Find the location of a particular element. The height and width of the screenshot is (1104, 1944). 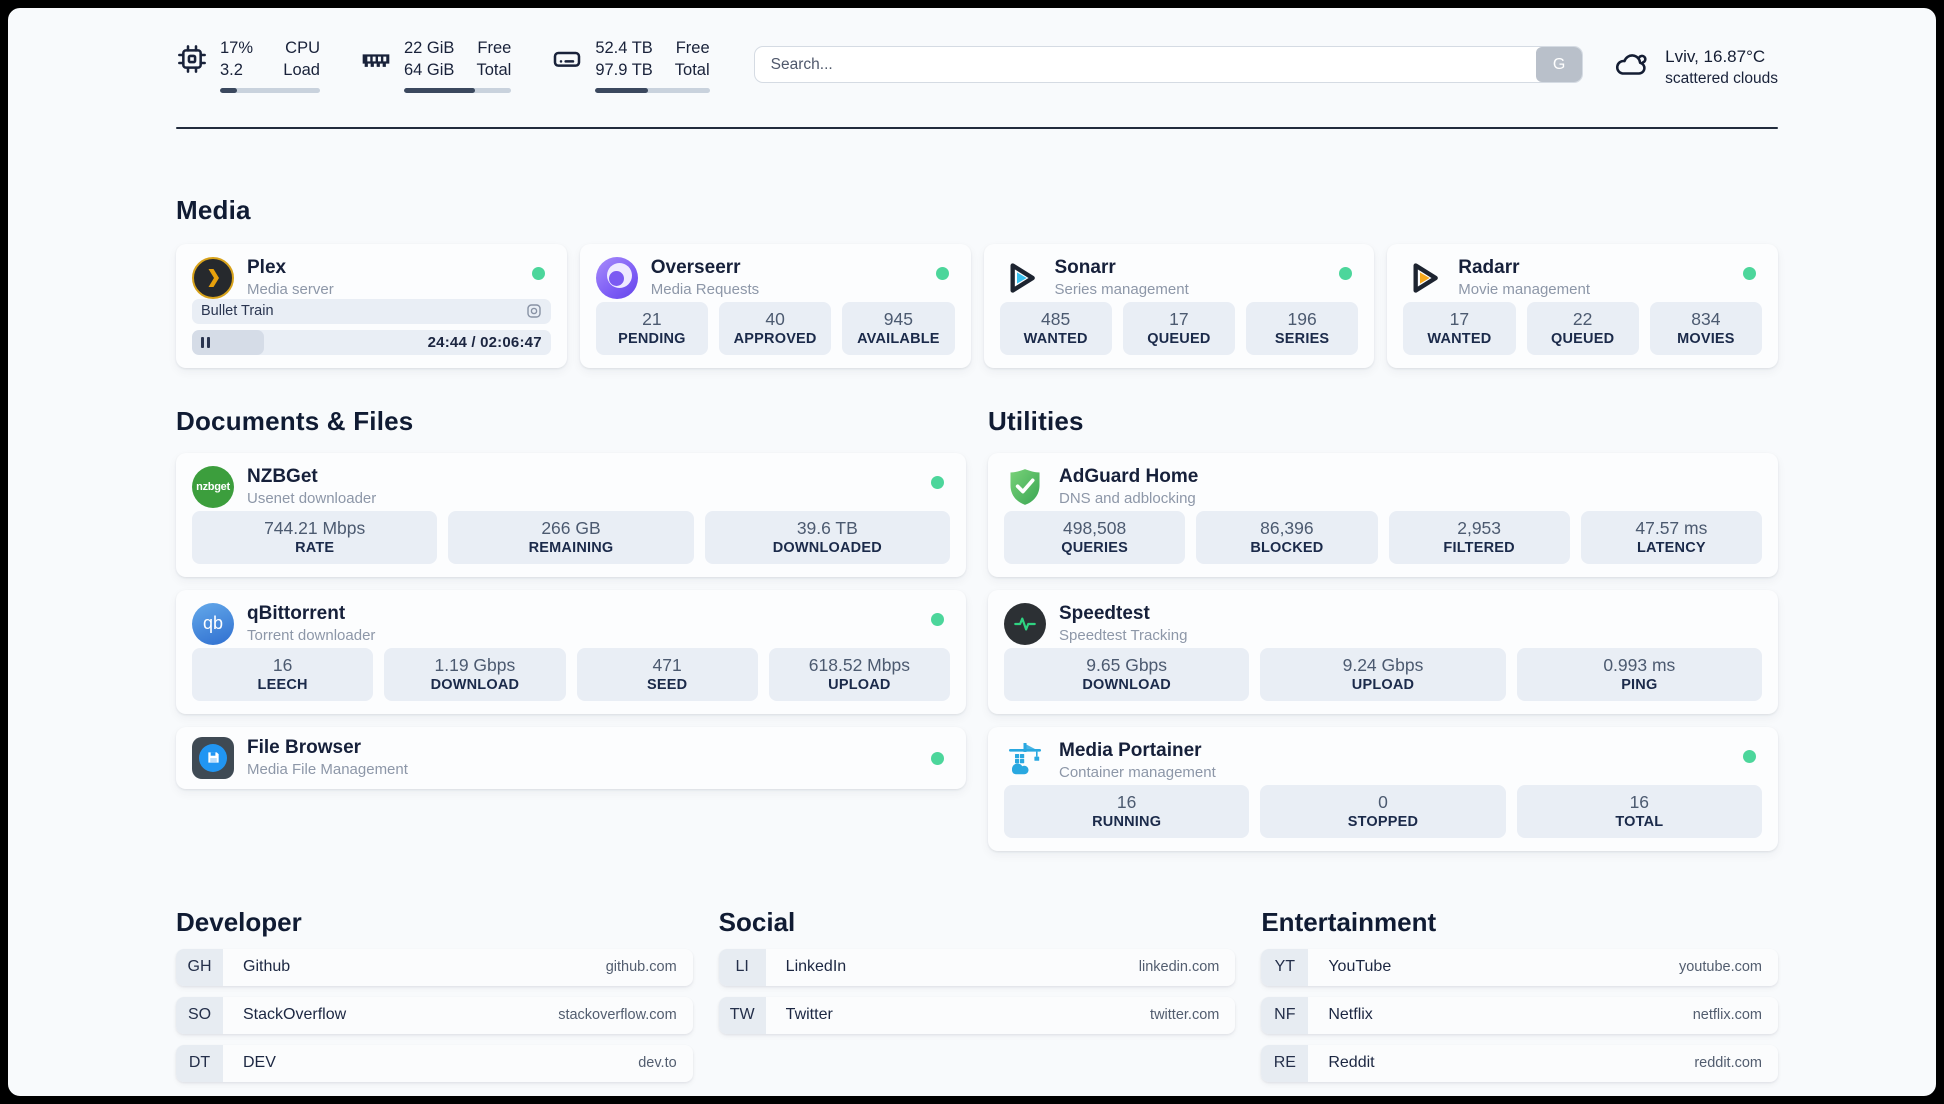

stat-value: 47.57 ms is located at coordinates (1671, 527).